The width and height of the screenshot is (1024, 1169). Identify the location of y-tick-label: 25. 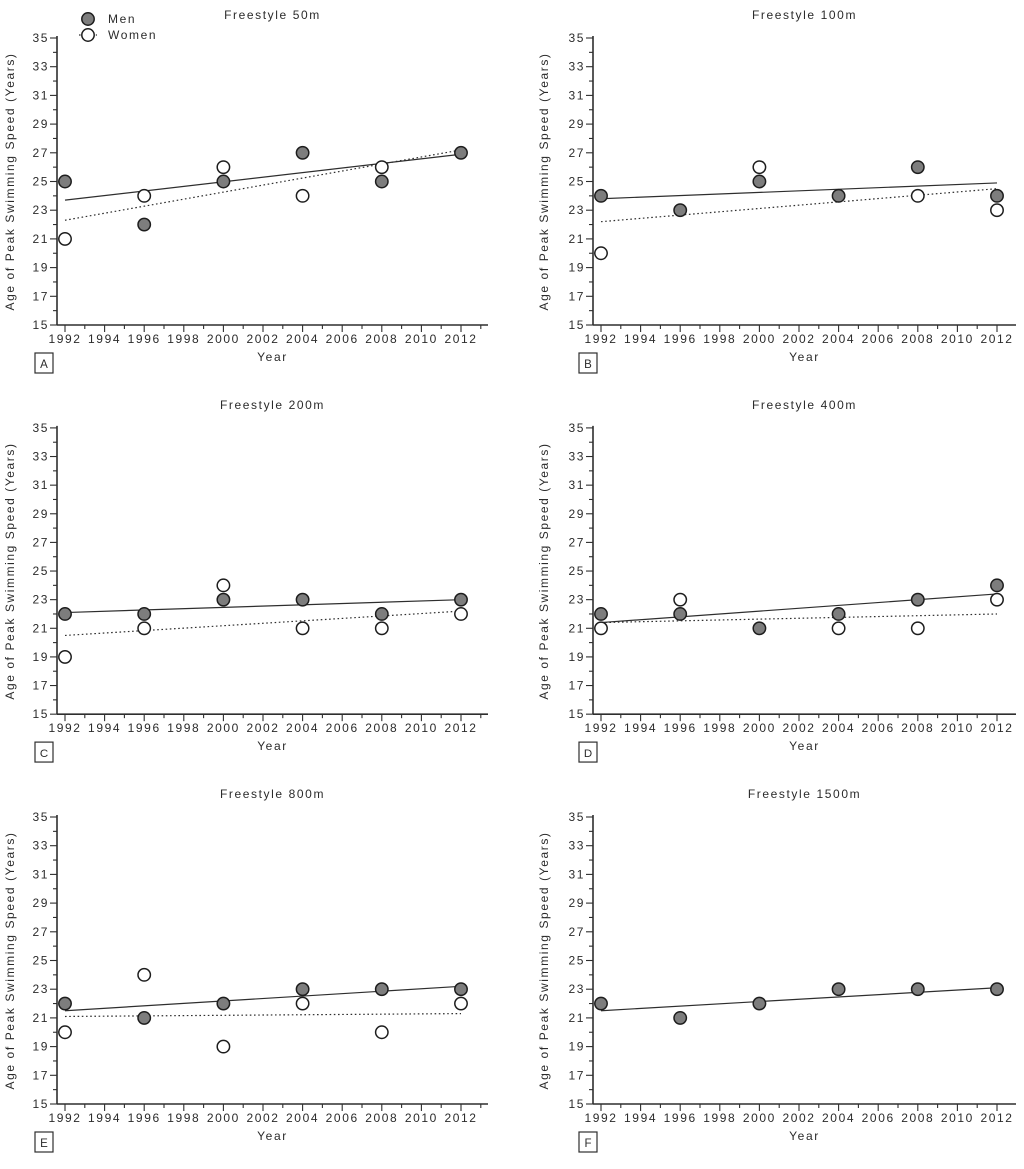
(576, 961).